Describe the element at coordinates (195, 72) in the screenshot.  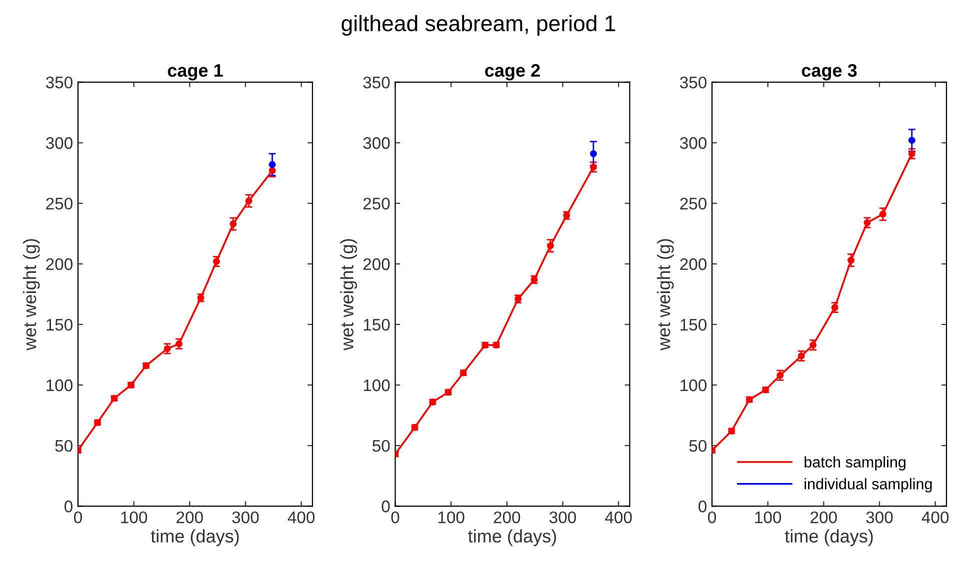
I see `chart-title: cage 1` at that location.